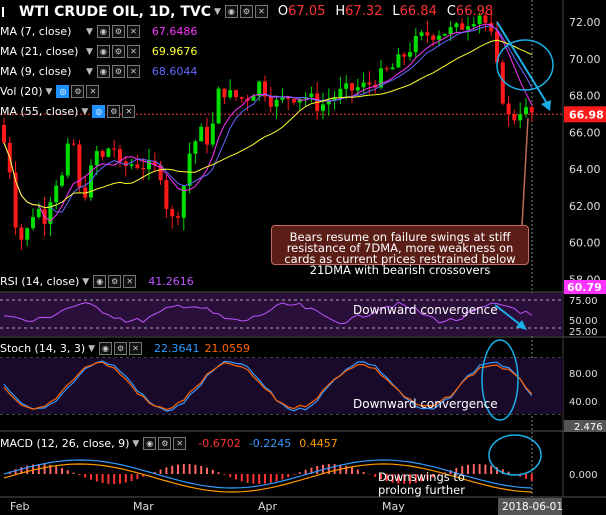 The image size is (606, 515). I want to click on price-tick-label: 70.00, so click(585, 59).